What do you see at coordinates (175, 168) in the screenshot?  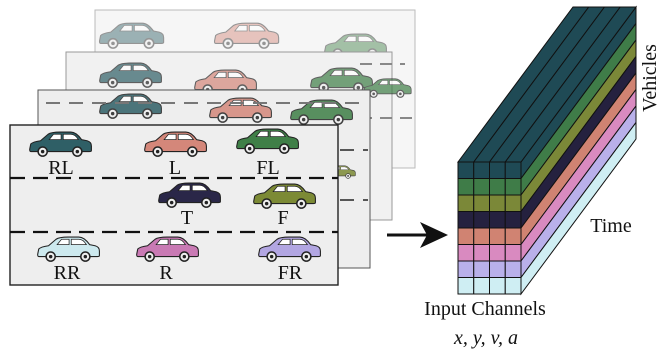 I see `vehicle-label: L` at bounding box center [175, 168].